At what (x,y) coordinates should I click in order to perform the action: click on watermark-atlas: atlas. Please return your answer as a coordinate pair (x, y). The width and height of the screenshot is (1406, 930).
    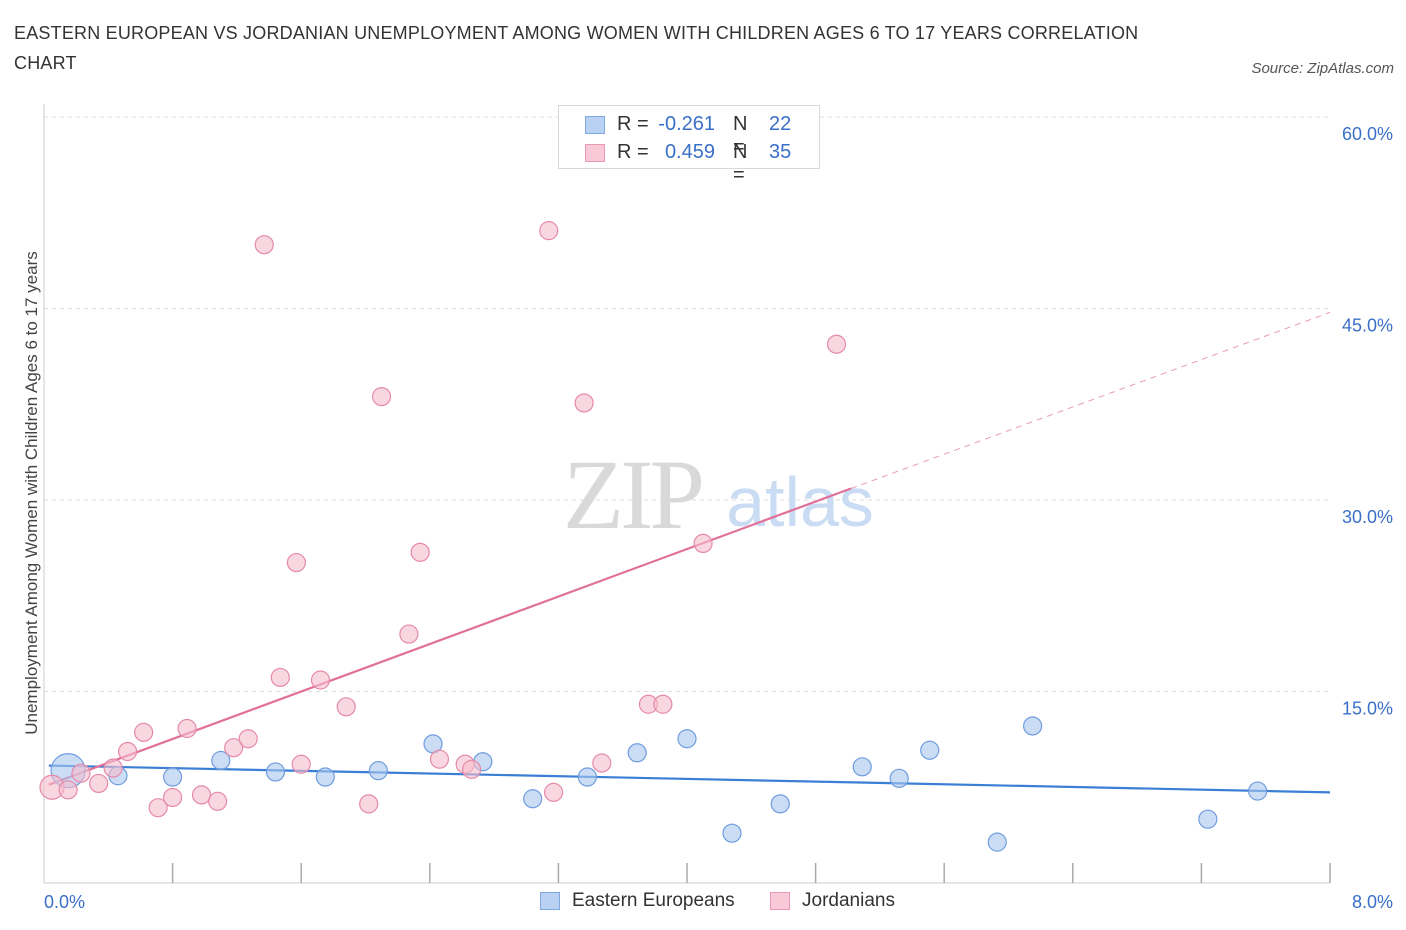
    Looking at the image, I should click on (800, 502).